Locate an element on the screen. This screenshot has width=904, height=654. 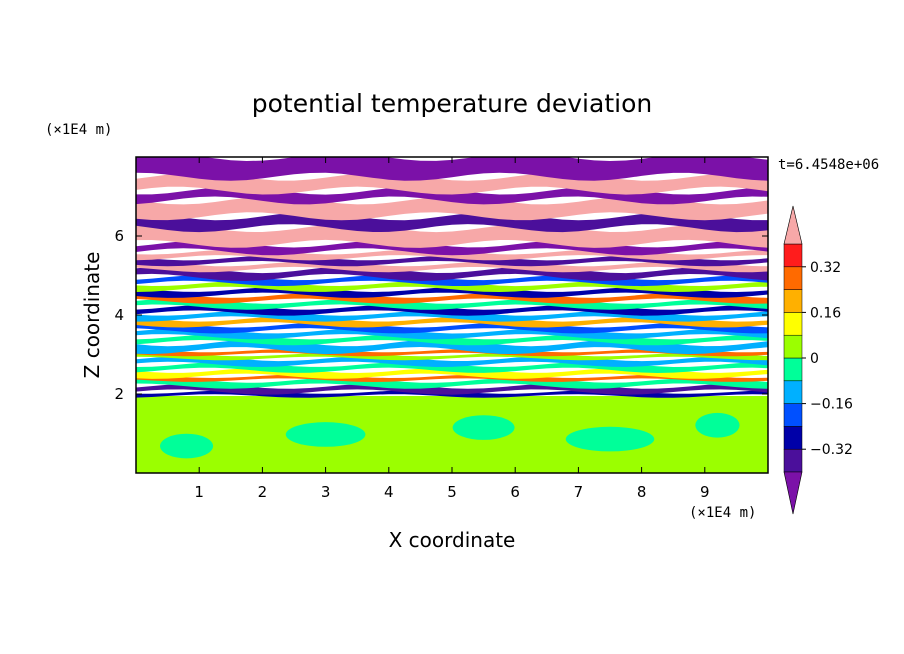
colorbar-extend-max is located at coordinates (793, 225).